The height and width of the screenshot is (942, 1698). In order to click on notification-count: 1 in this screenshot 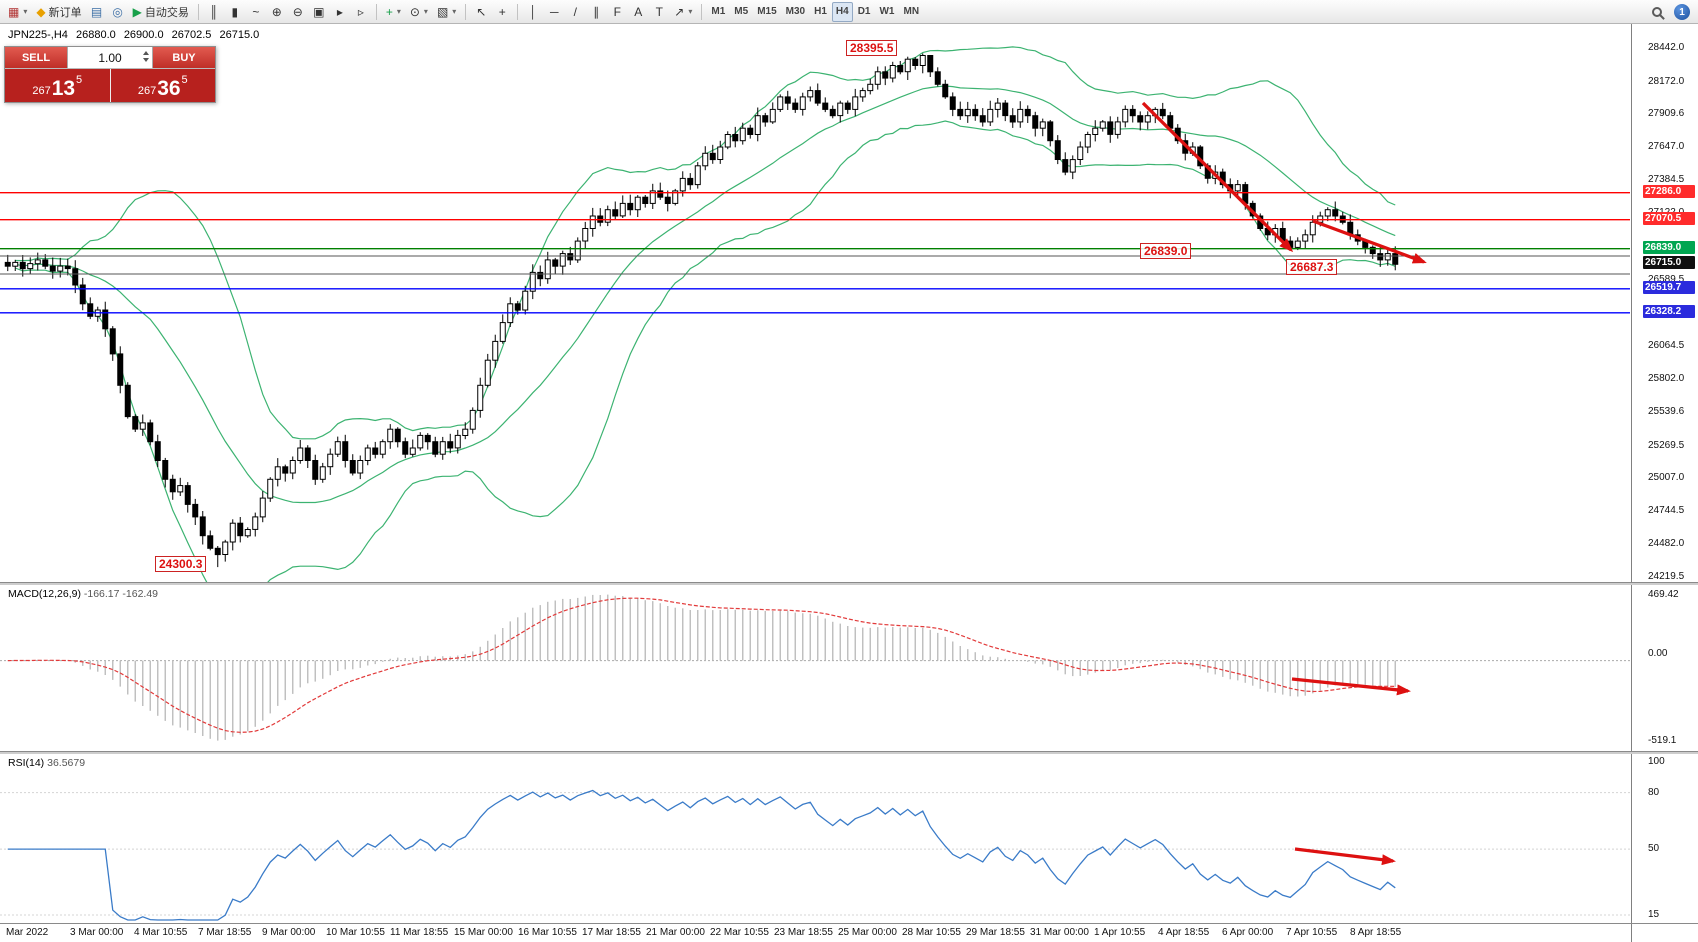, I will do `click(1682, 12)`.